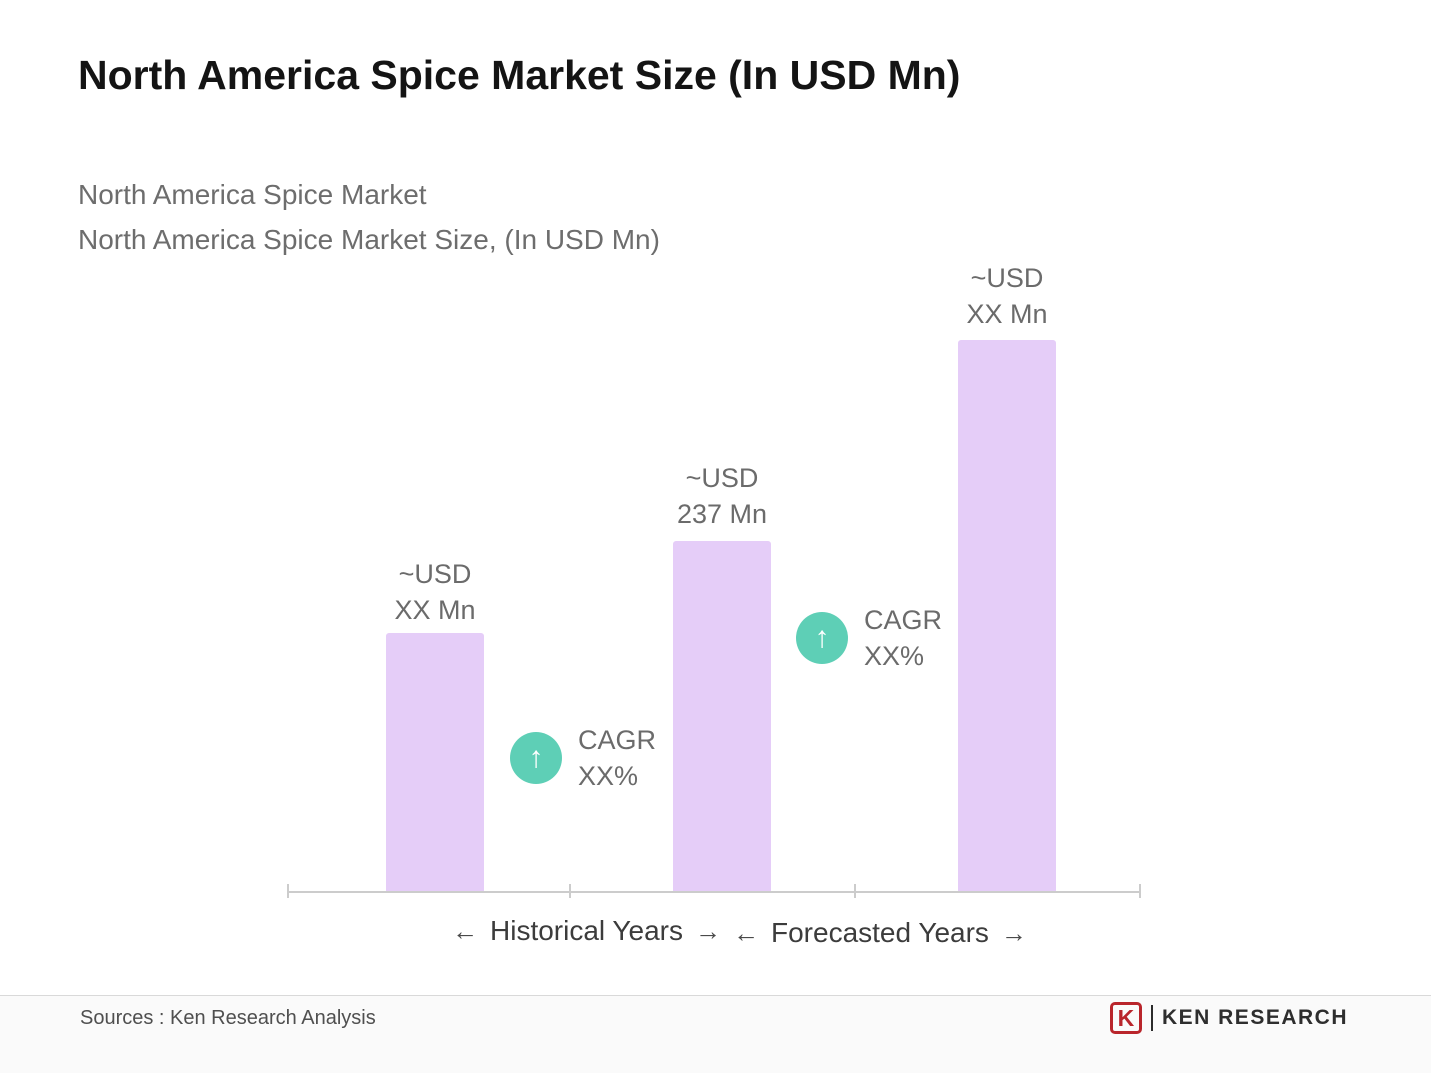  I want to click on axis-group-forecasted: ← Forecasted Years →, so click(880, 933).